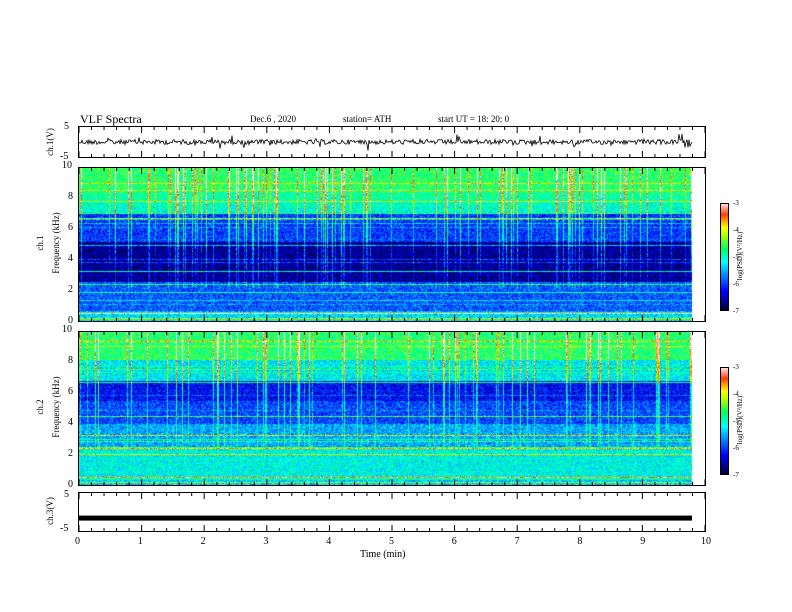  I want to click on ch1-ymin-tick: -5, so click(64, 156).